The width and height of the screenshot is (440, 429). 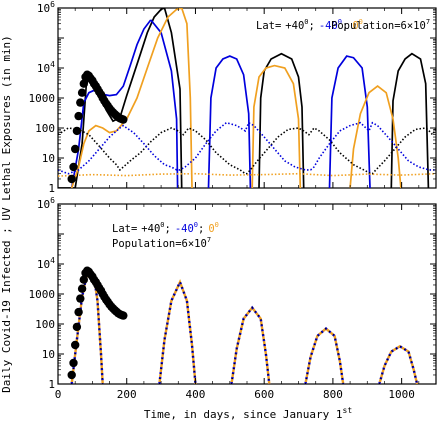 What do you see at coordinates (45, 128) in the screenshot?
I see `top-y-tick-label: 100` at bounding box center [45, 128].